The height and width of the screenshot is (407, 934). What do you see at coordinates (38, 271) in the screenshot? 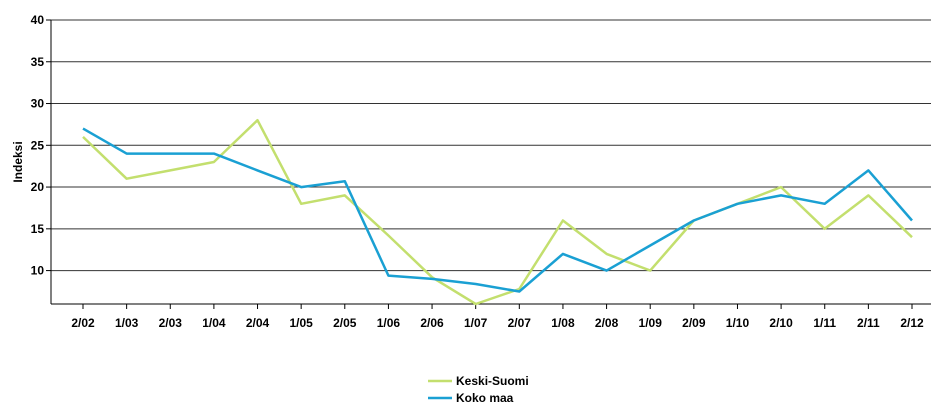
I see `y-tick-label: 10` at bounding box center [38, 271].